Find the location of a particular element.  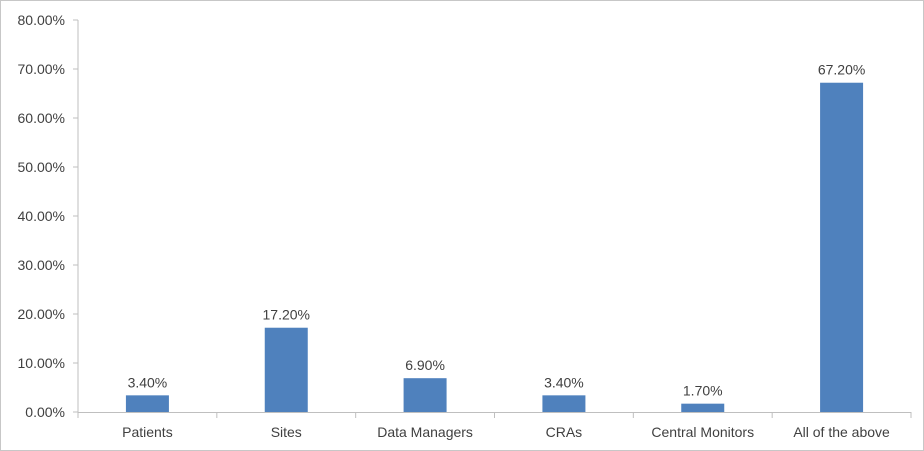

data-label: 67.20% is located at coordinates (841, 70).